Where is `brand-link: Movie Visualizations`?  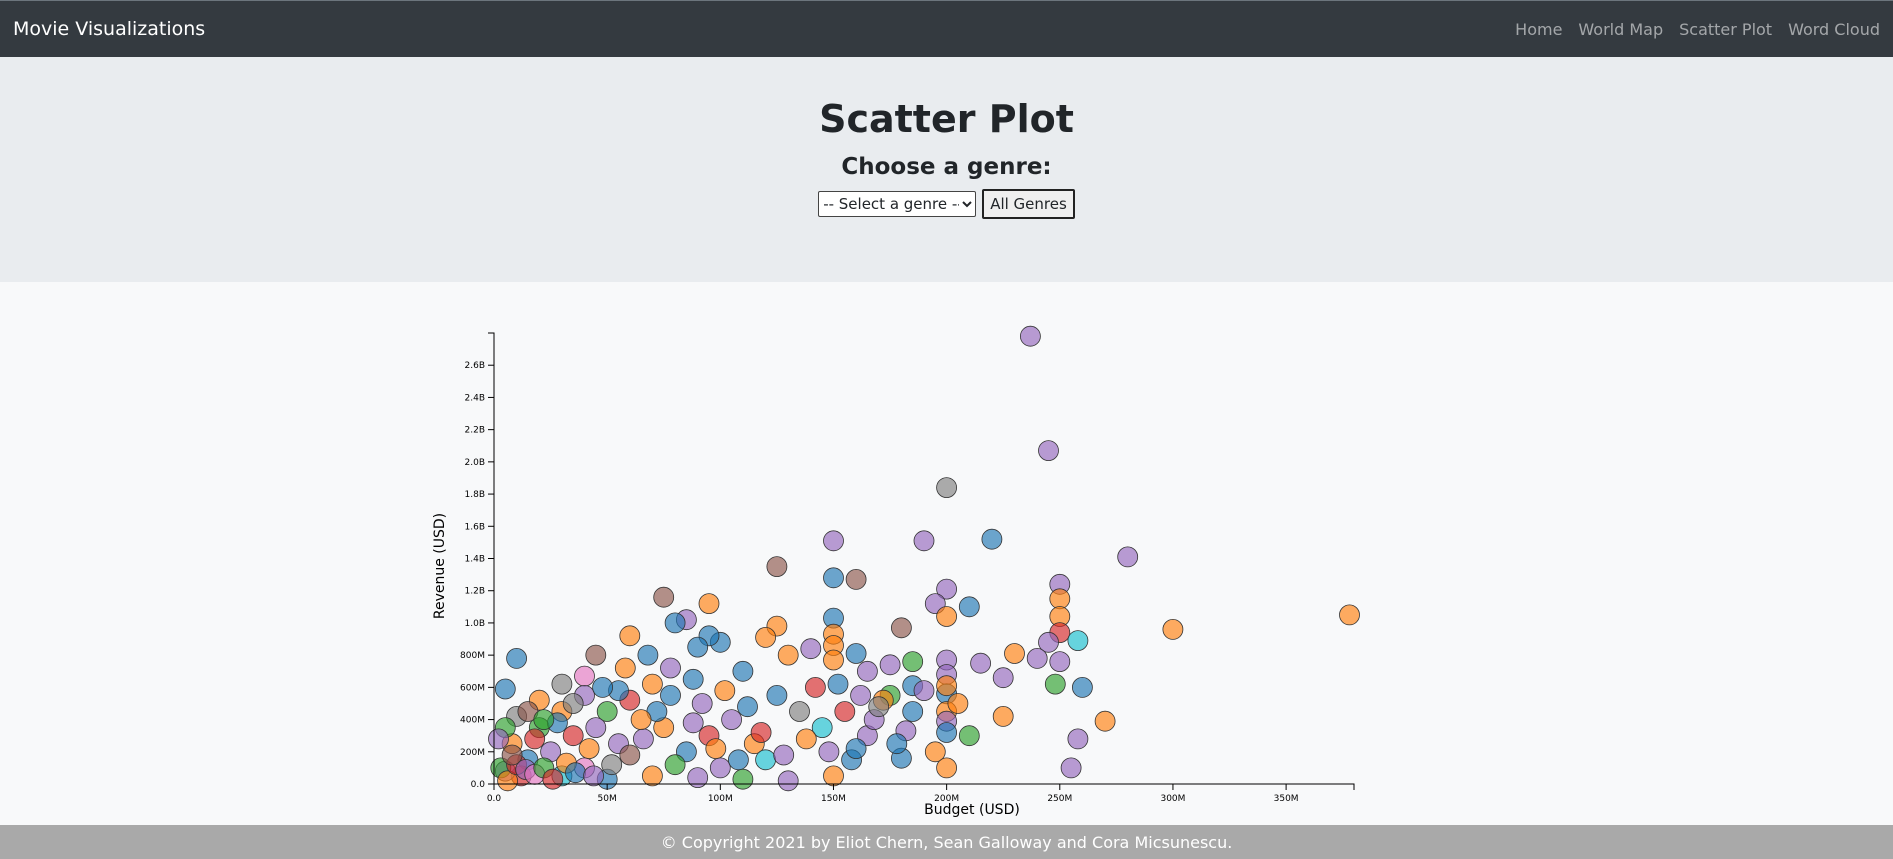
brand-link: Movie Visualizations is located at coordinates (109, 29).